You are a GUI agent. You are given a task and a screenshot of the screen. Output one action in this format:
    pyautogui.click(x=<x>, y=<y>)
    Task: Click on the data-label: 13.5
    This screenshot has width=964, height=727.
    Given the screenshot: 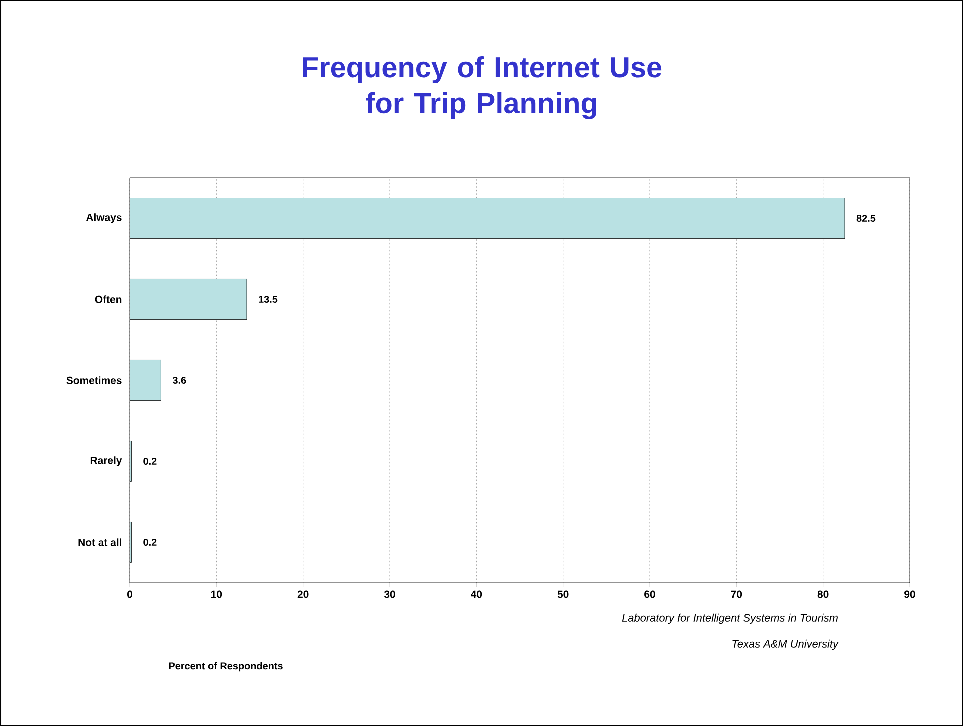 What is the action you would take?
    pyautogui.click(x=268, y=300)
    